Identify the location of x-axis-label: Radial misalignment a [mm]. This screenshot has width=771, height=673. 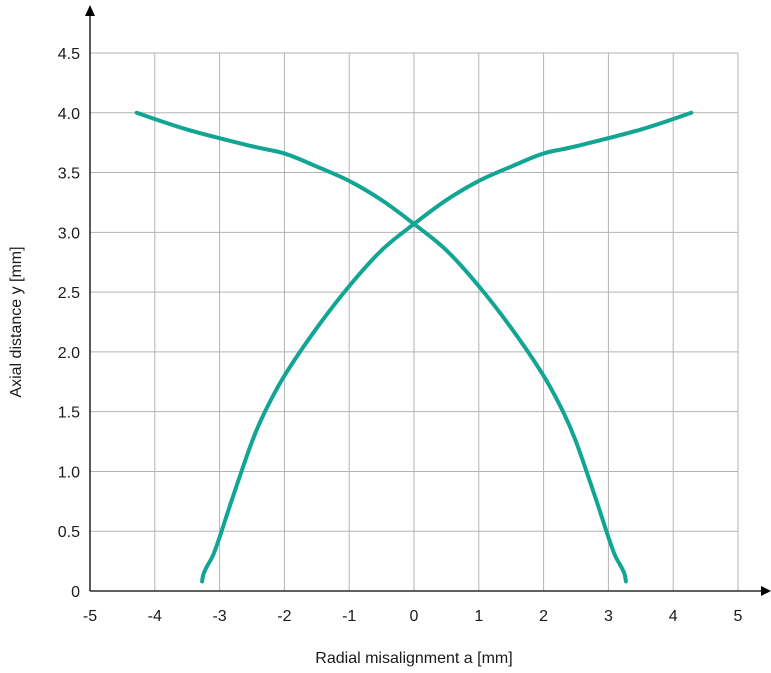
(413, 658).